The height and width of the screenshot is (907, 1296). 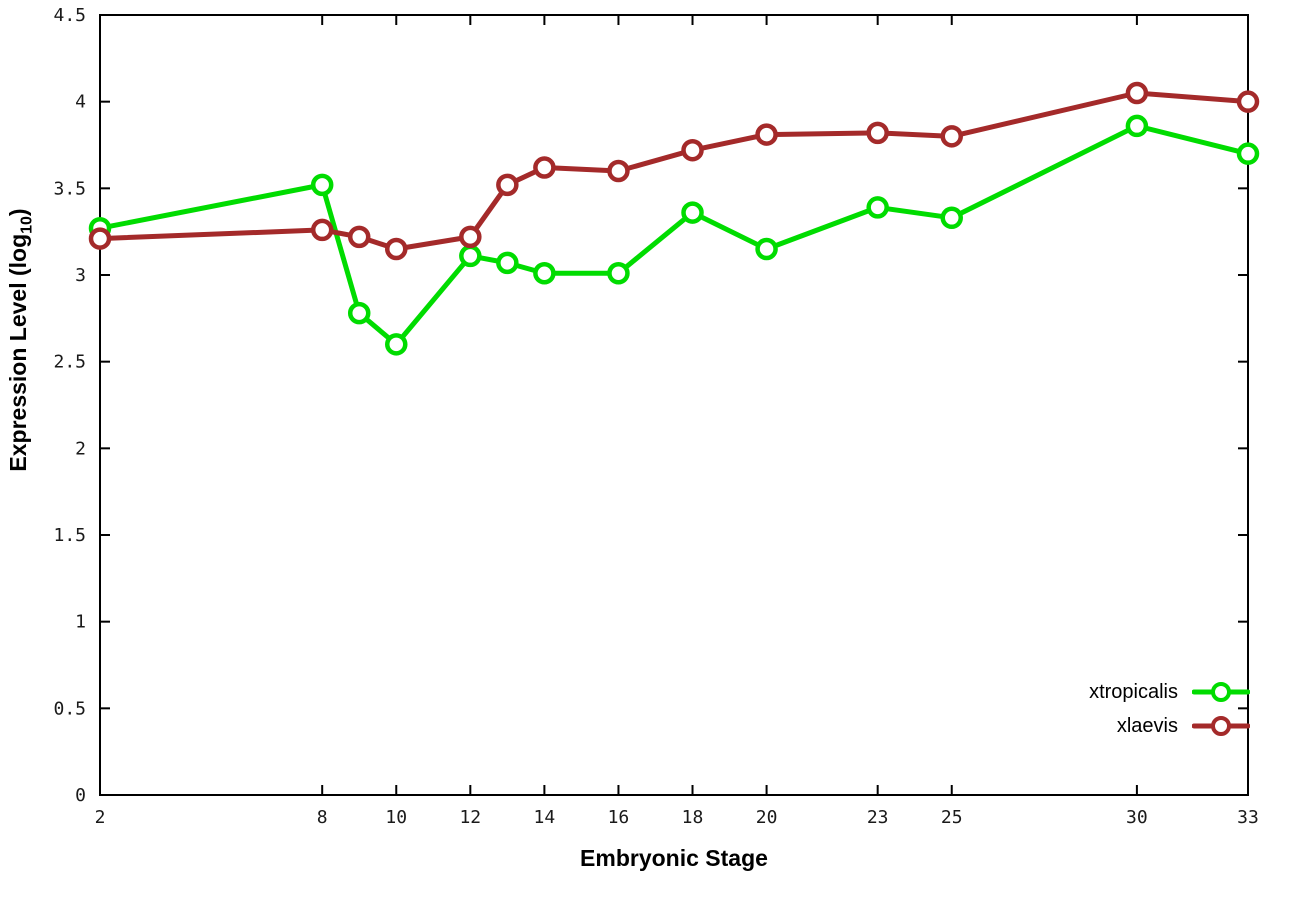 I want to click on y-tick-label: 0.5, so click(x=69, y=708).